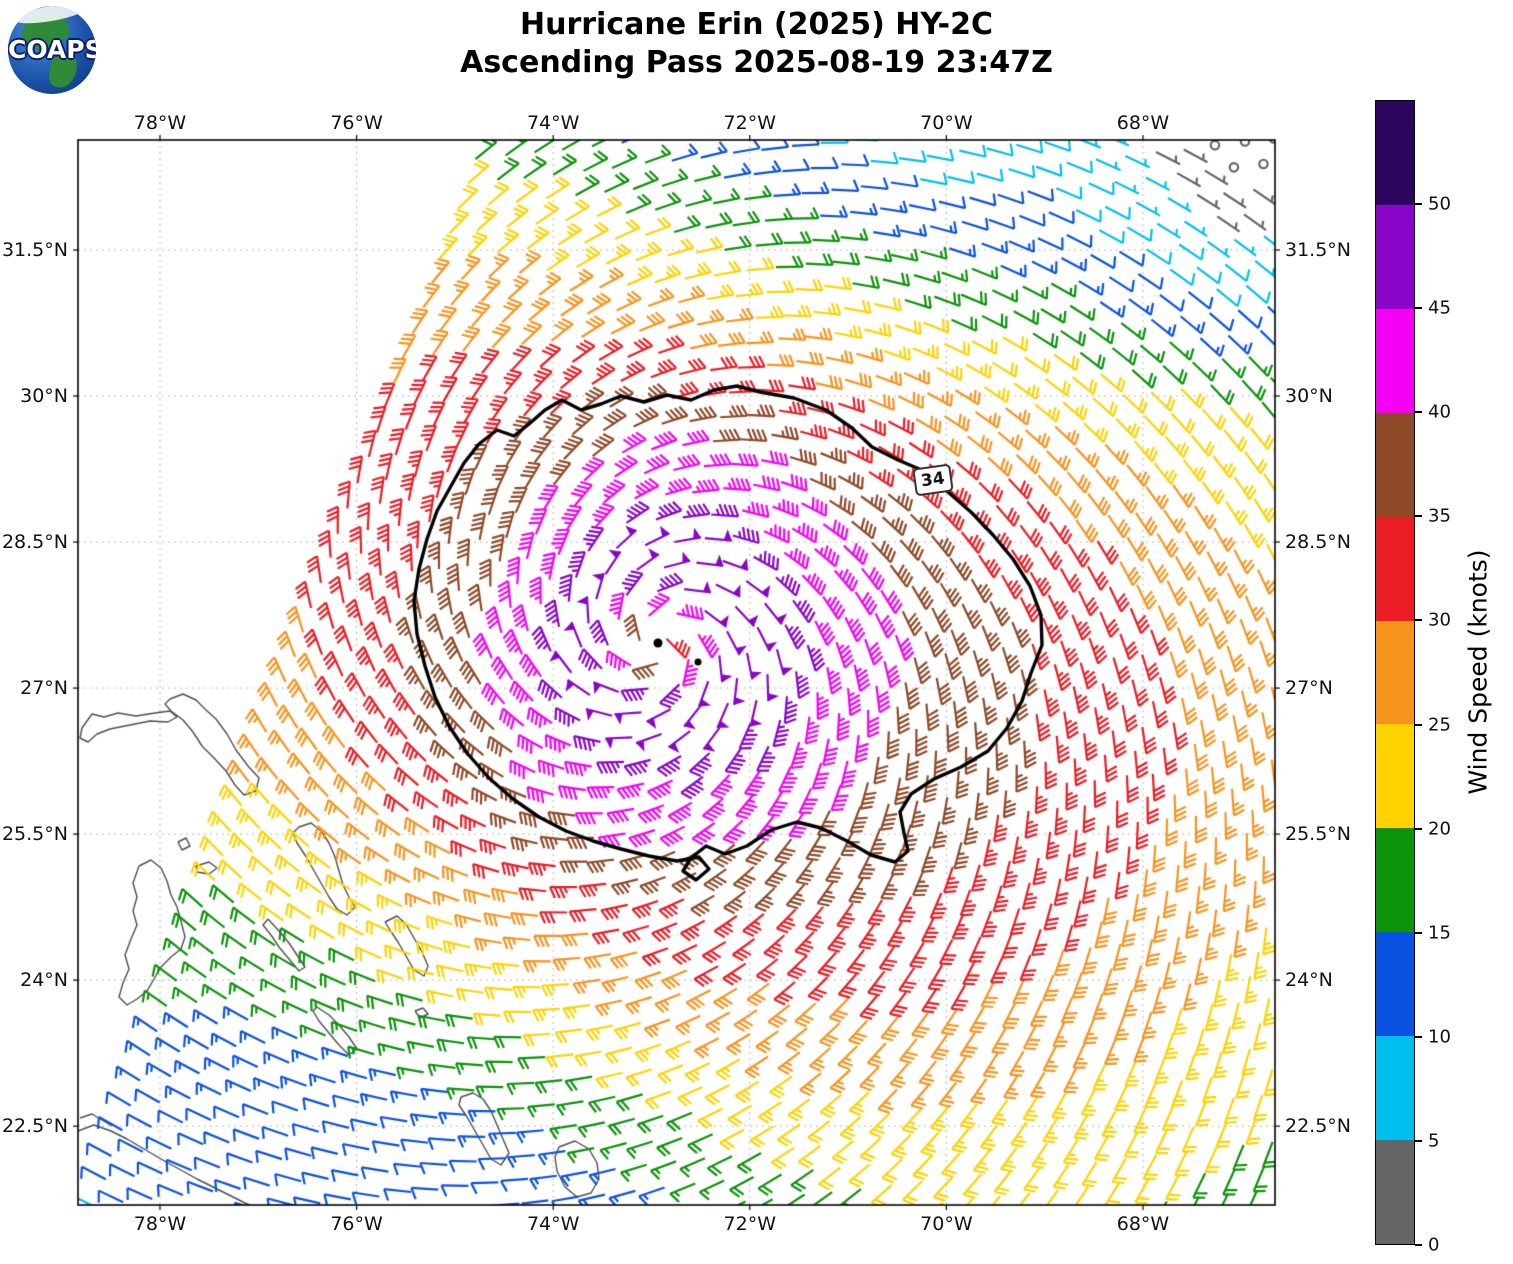  Describe the element at coordinates (1434, 1141) in the screenshot. I see `colorbar-tick-label: 5` at that location.